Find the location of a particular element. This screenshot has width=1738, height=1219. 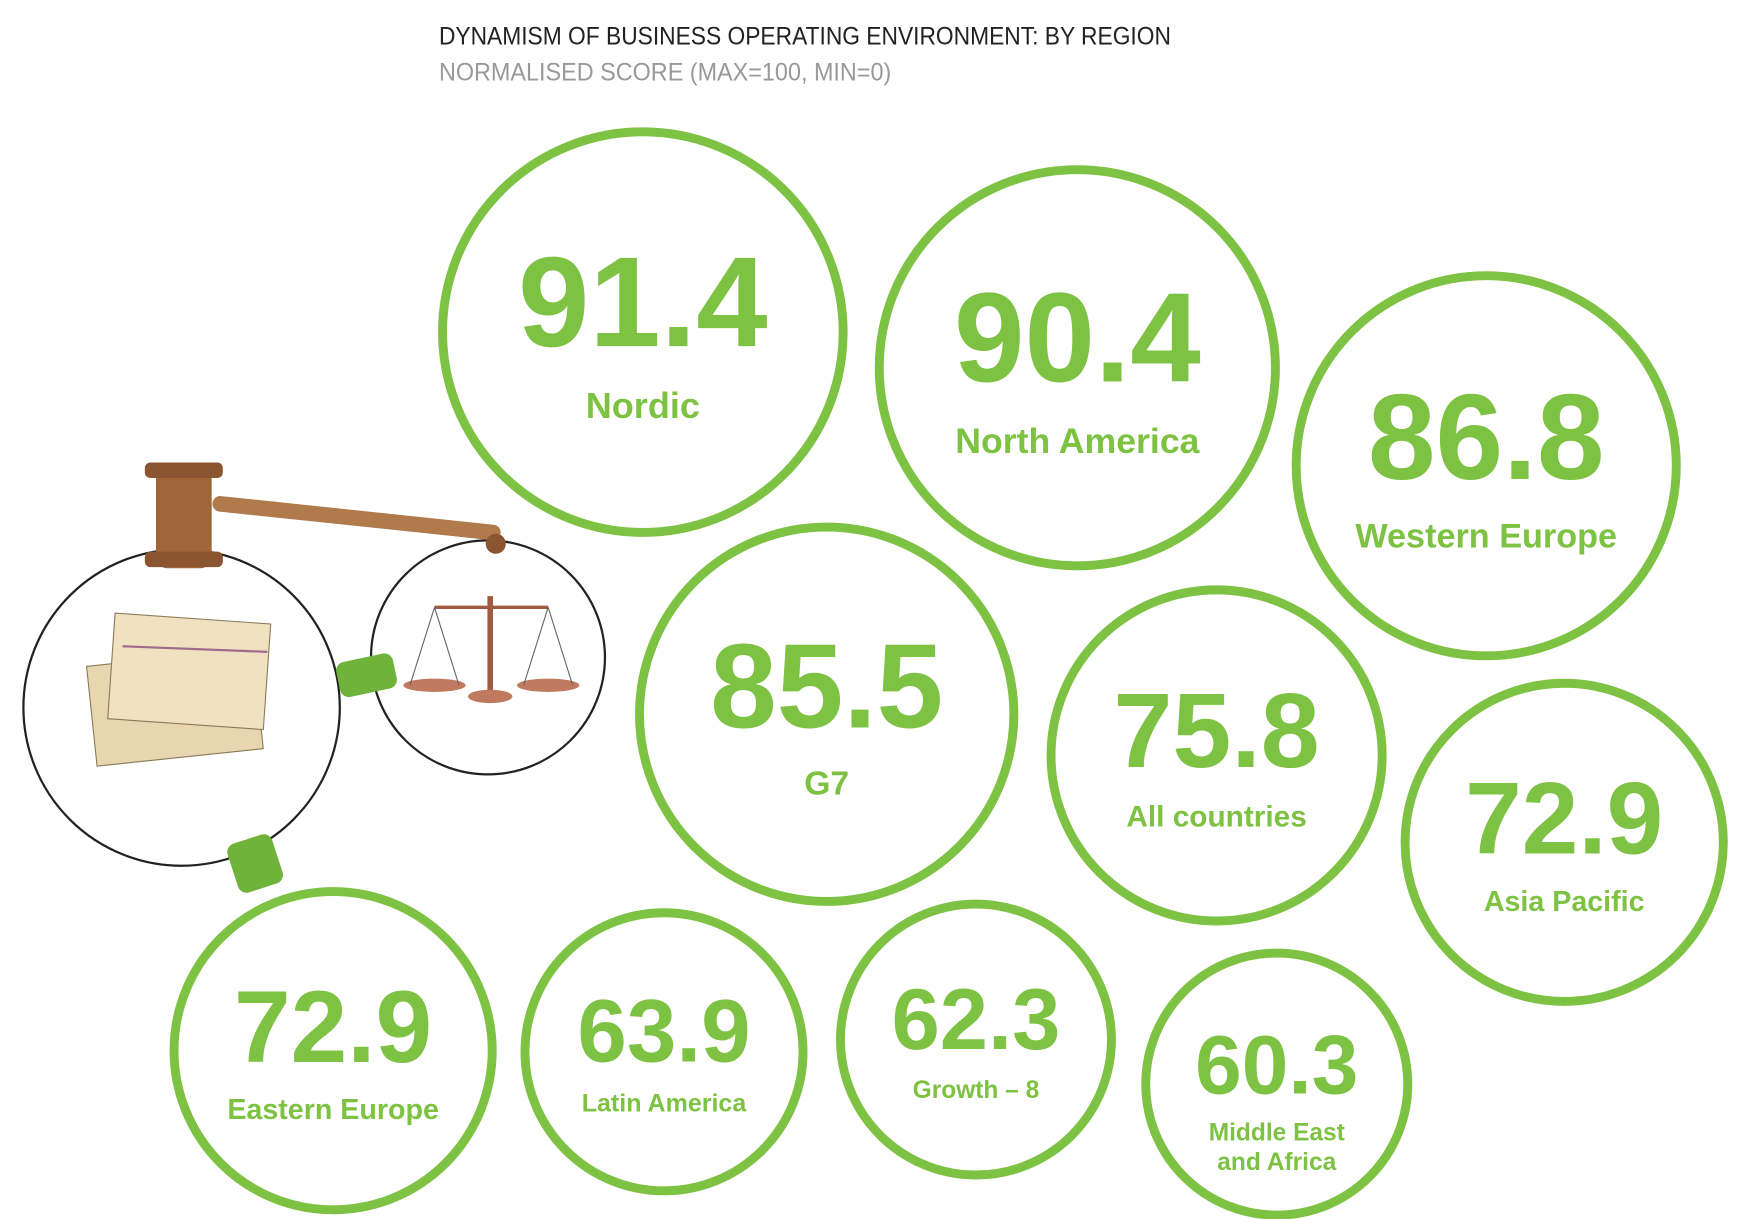

category-label: G7 is located at coordinates (826, 784).